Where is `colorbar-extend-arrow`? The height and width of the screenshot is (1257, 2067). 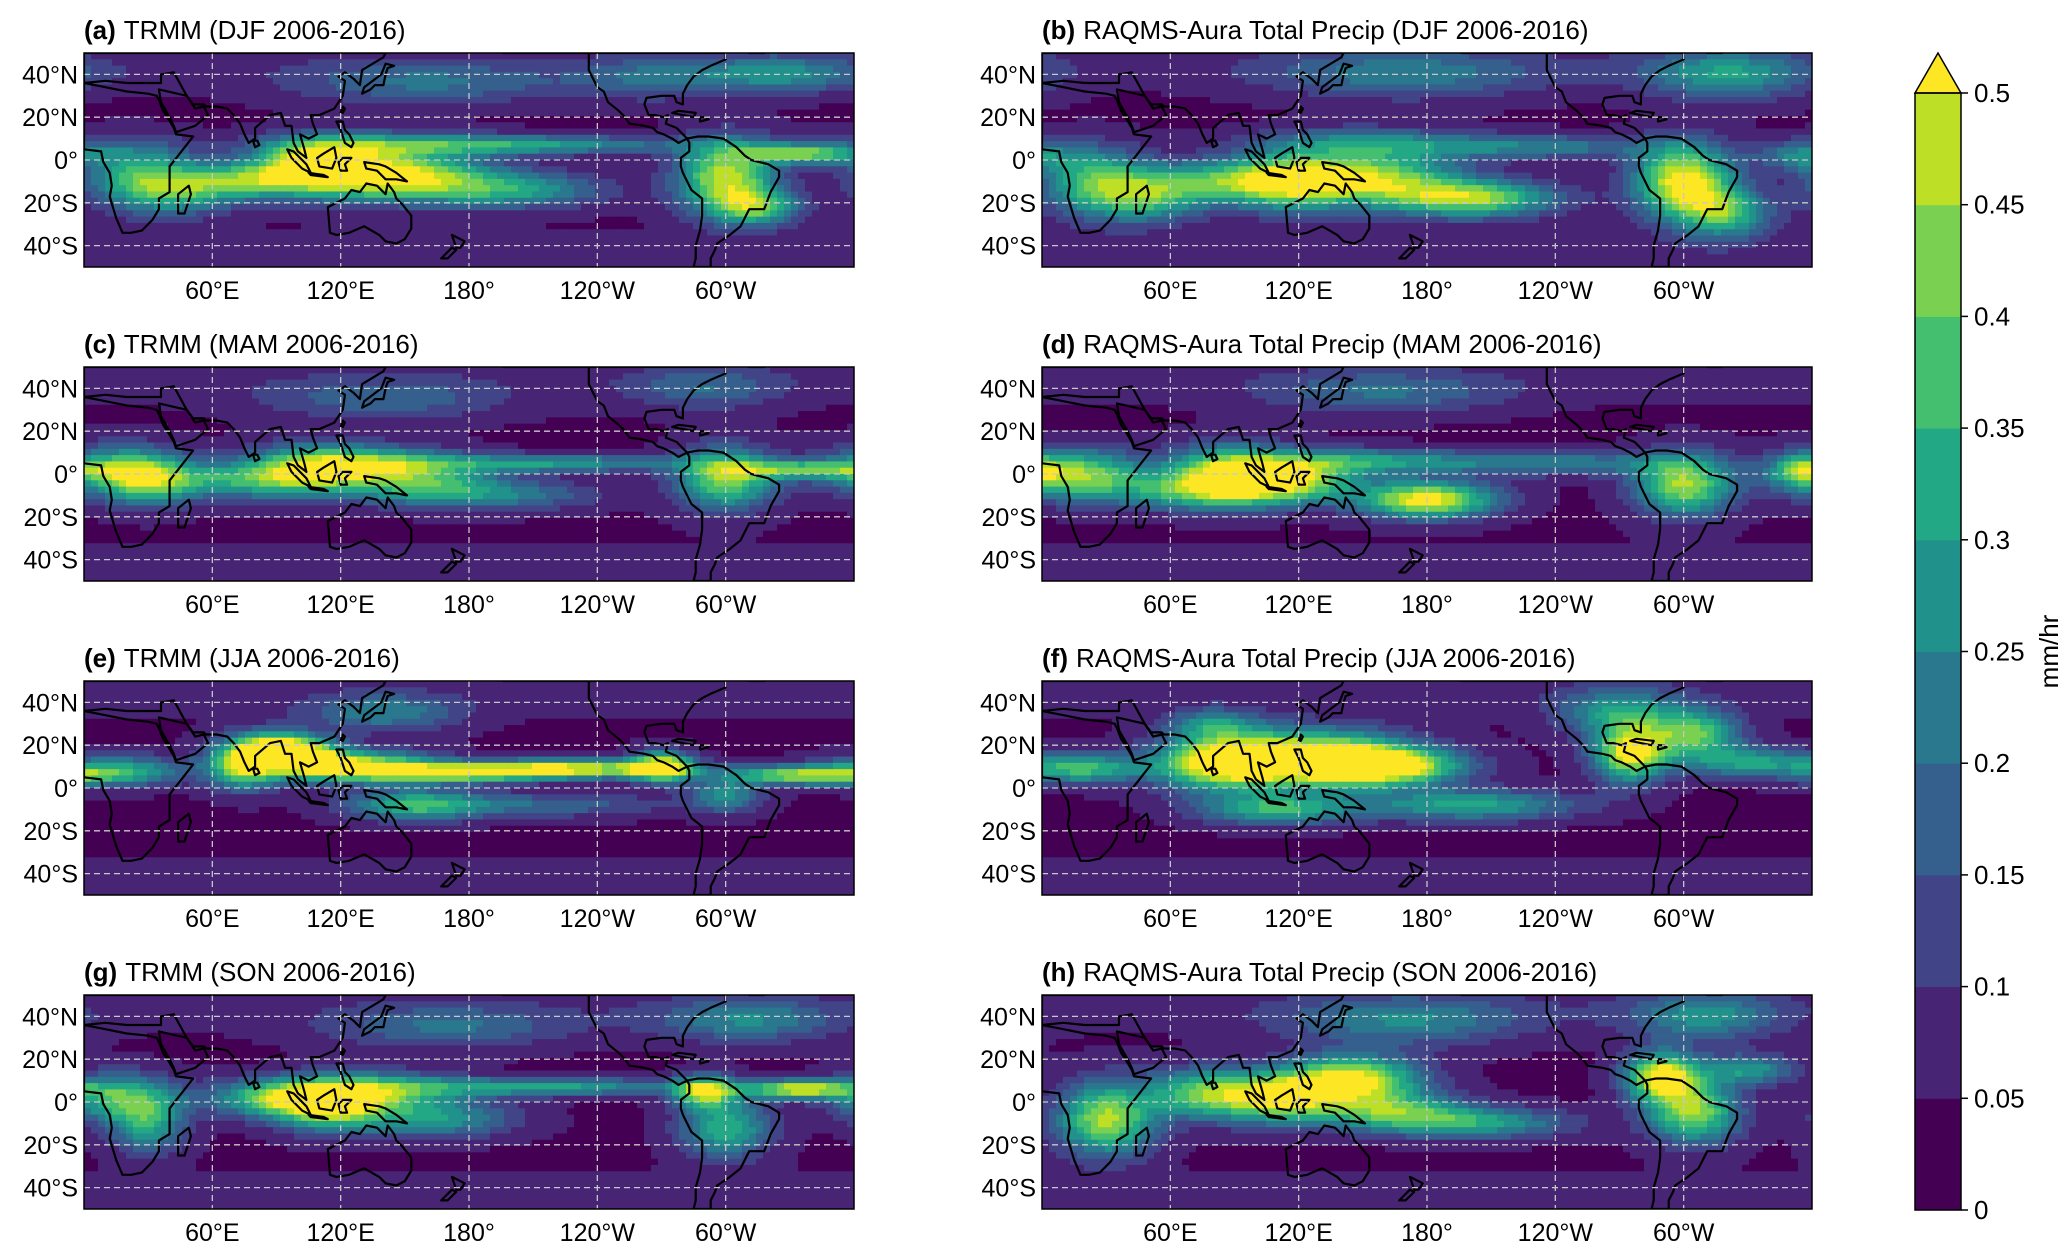
colorbar-extend-arrow is located at coordinates (1938, 72).